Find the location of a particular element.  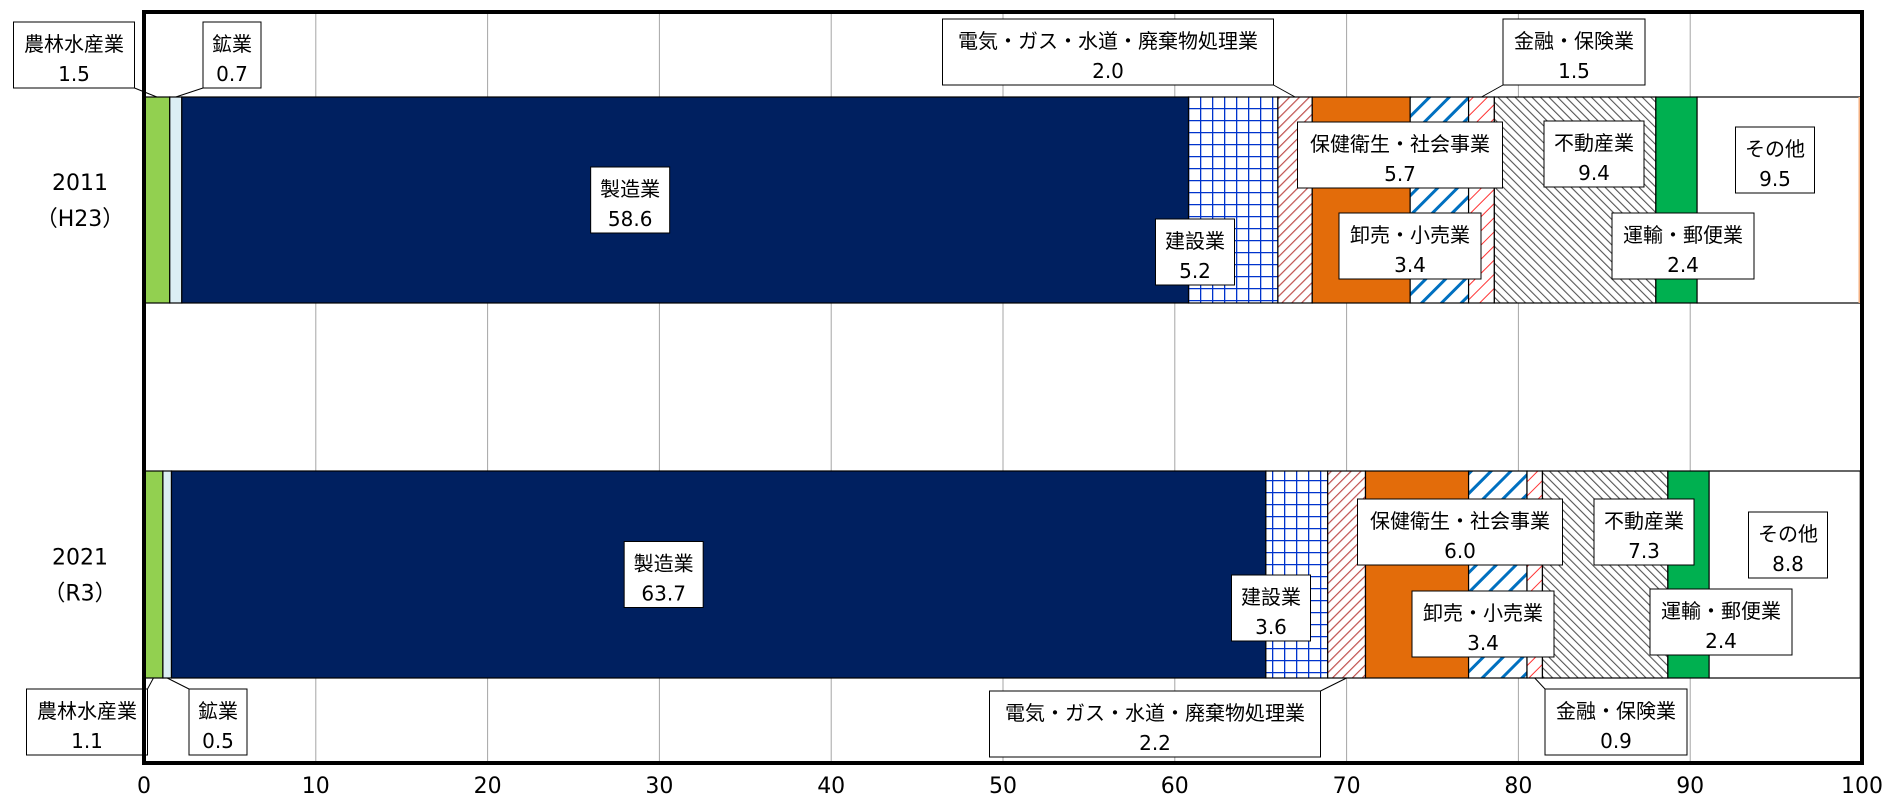

data-label-value: 6.0 is located at coordinates (1460, 551).